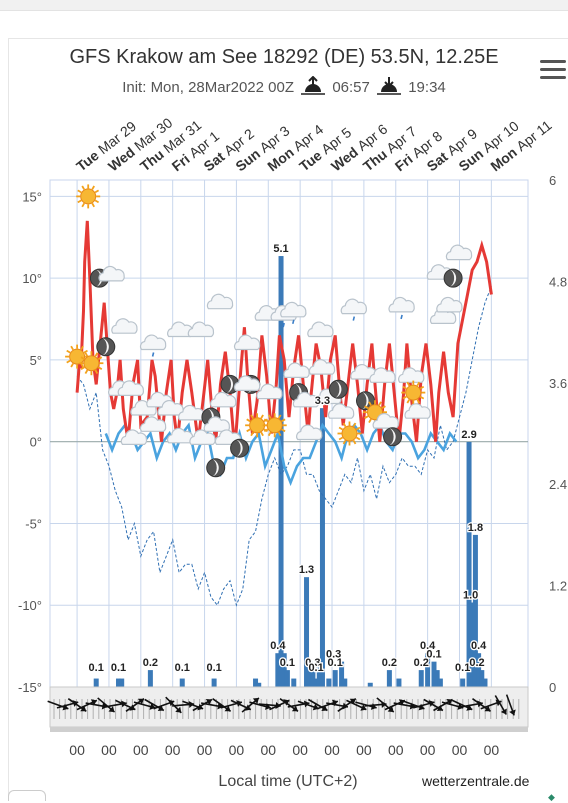 This screenshot has height=803, width=568. What do you see at coordinates (33, 523) in the screenshot?
I see `y-tick-label: -5°` at bounding box center [33, 523].